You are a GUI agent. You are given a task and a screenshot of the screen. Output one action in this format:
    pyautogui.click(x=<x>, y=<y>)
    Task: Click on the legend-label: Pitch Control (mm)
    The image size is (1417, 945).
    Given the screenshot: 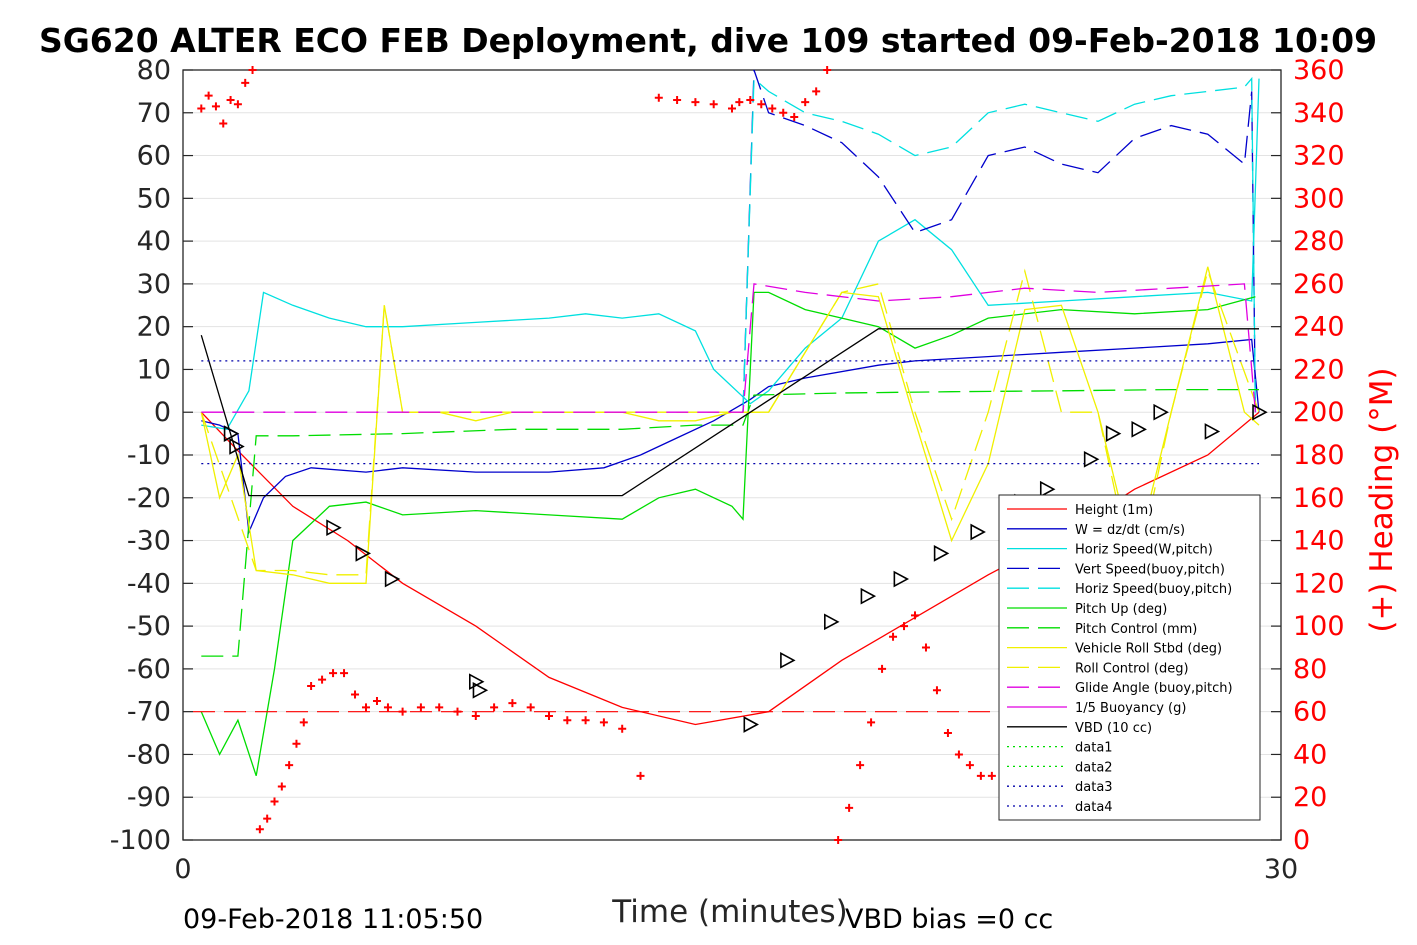 What is the action you would take?
    pyautogui.click(x=1136, y=629)
    